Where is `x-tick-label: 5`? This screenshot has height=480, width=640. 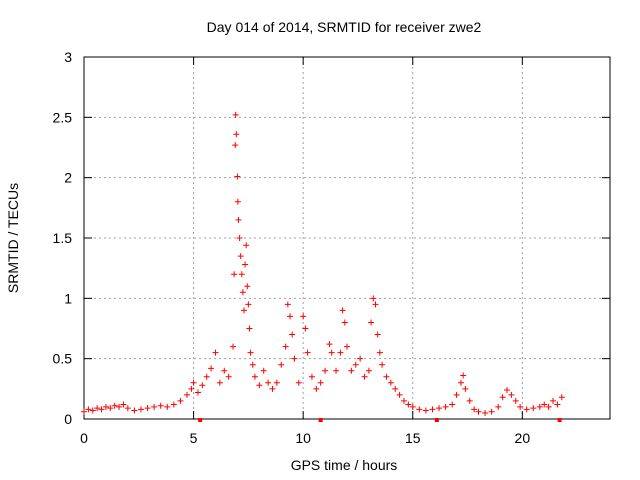 x-tick-label: 5 is located at coordinates (194, 438).